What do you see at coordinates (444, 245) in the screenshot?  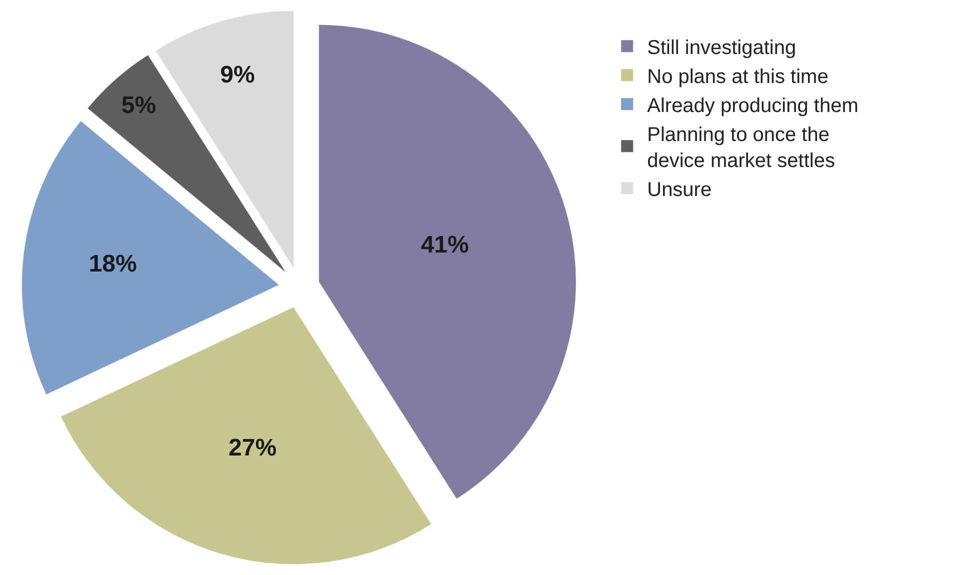 I see `data-label: 41%` at bounding box center [444, 245].